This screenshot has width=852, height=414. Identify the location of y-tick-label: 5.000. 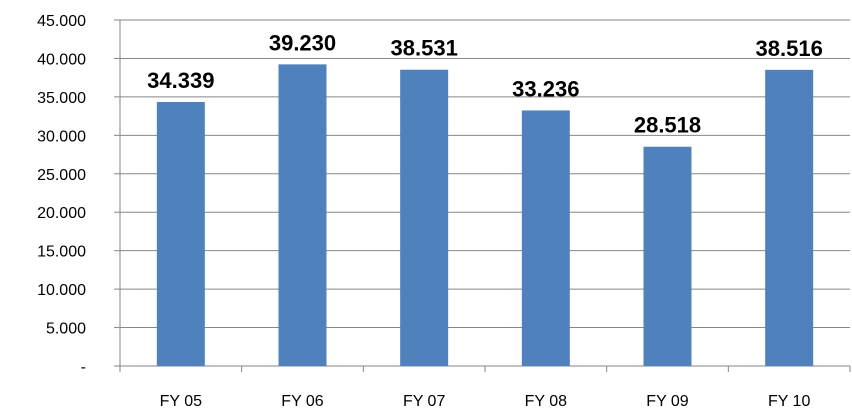
(66, 329).